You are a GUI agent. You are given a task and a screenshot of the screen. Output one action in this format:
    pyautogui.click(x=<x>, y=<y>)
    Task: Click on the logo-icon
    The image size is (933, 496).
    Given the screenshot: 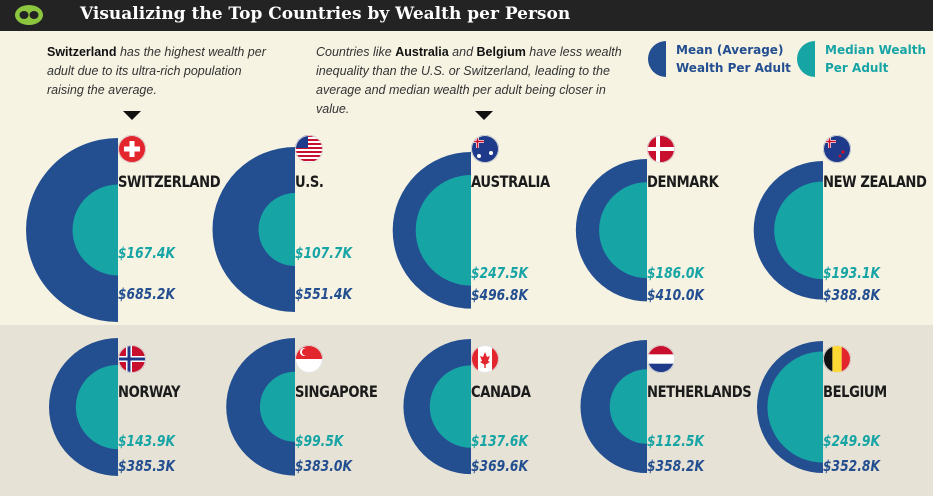 What is the action you would take?
    pyautogui.click(x=29, y=15)
    